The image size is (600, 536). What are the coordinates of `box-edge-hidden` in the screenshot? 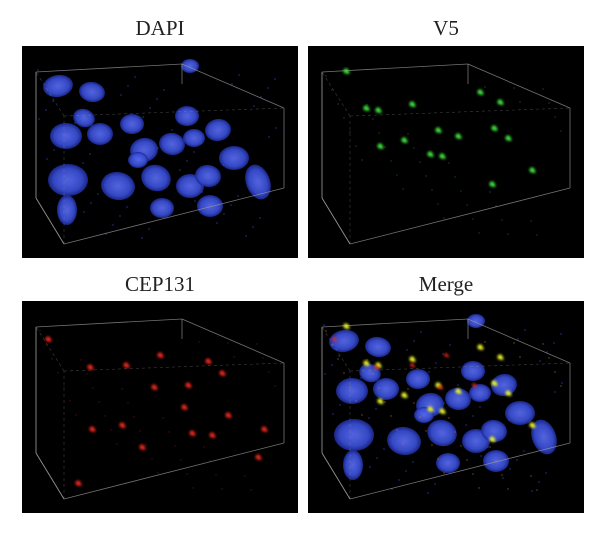 It's located at (460, 367).